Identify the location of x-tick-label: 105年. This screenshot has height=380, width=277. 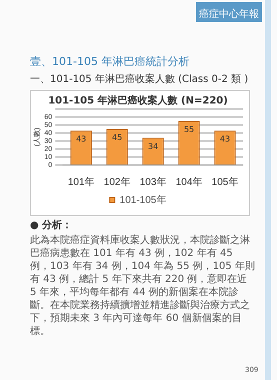
(225, 182).